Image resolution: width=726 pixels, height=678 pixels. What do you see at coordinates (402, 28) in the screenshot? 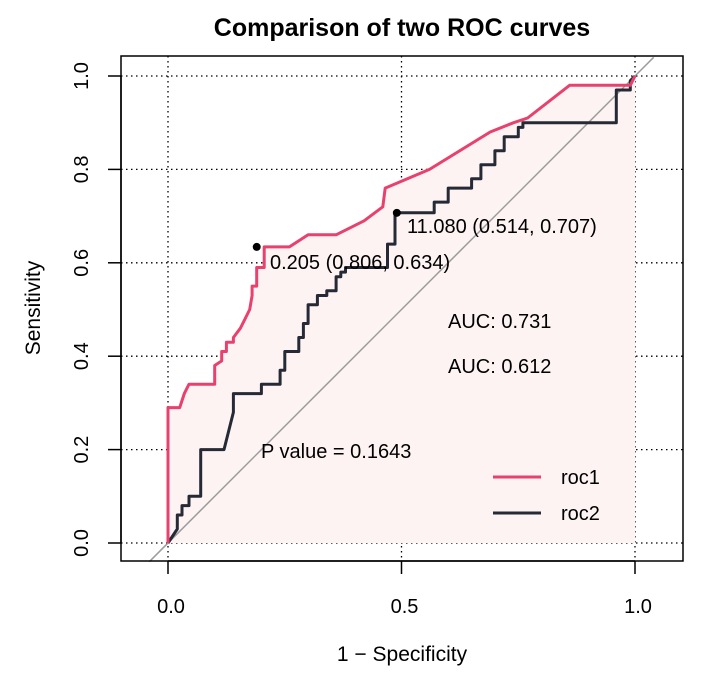
I see `chart-title: Comparison of two ROC curves` at bounding box center [402, 28].